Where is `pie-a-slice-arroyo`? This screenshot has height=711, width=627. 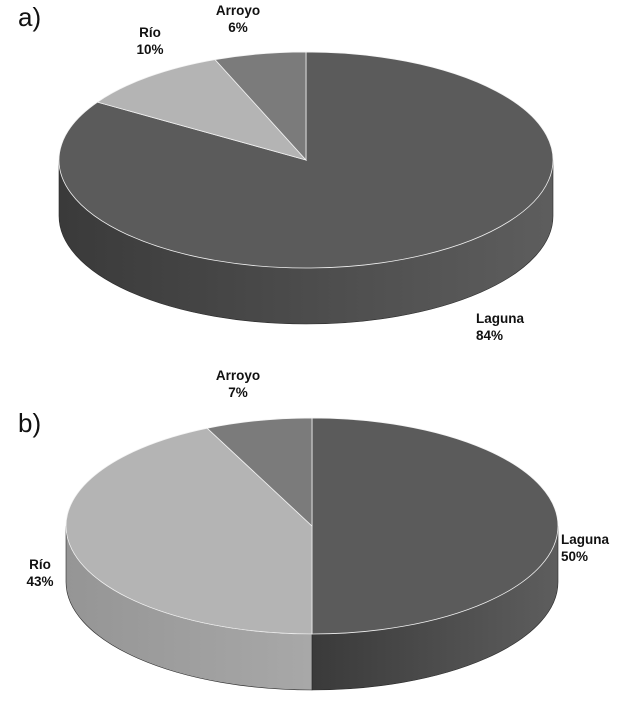 pie-a-slice-arroyo is located at coordinates (260, 106).